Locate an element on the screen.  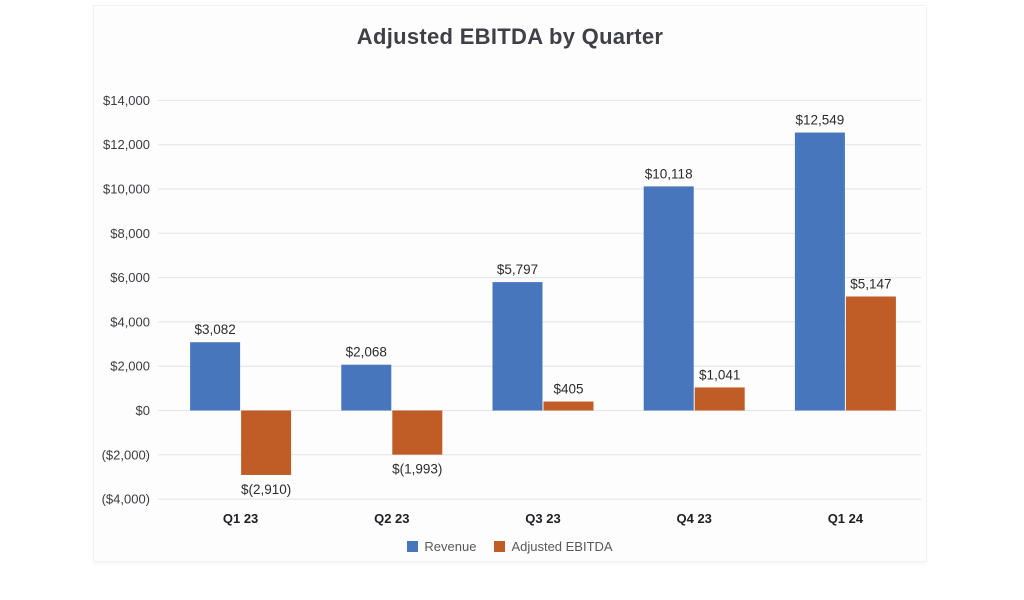
legend-item-revenue: Revenue is located at coordinates (441, 546).